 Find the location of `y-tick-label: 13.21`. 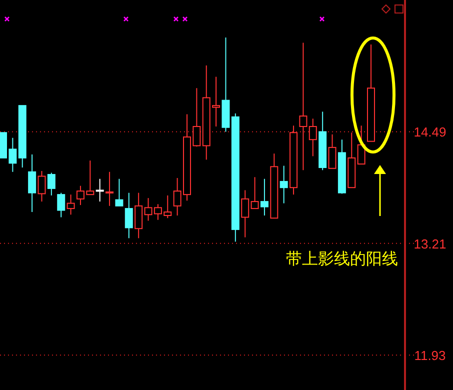

y-tick-label: 13.21 is located at coordinates (430, 244).